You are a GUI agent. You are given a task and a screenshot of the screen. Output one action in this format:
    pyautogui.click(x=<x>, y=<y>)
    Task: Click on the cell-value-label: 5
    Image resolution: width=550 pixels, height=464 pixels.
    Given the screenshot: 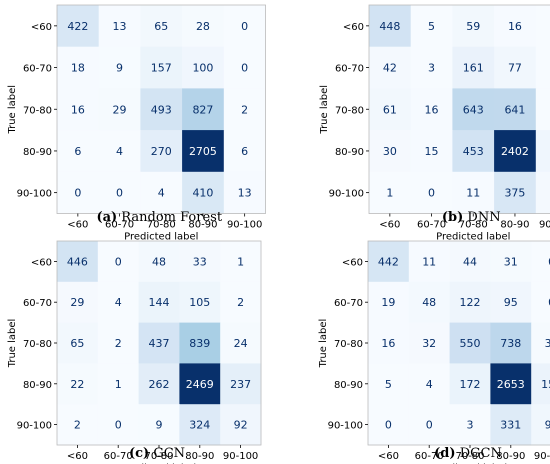 What is the action you would take?
    pyautogui.click(x=431, y=26)
    